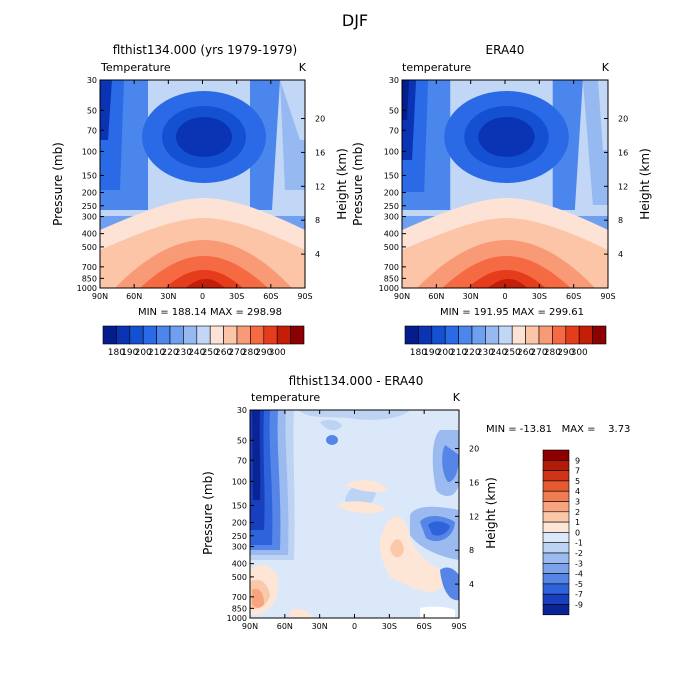  I want to click on y-tick-label: 150, so click(239, 505).